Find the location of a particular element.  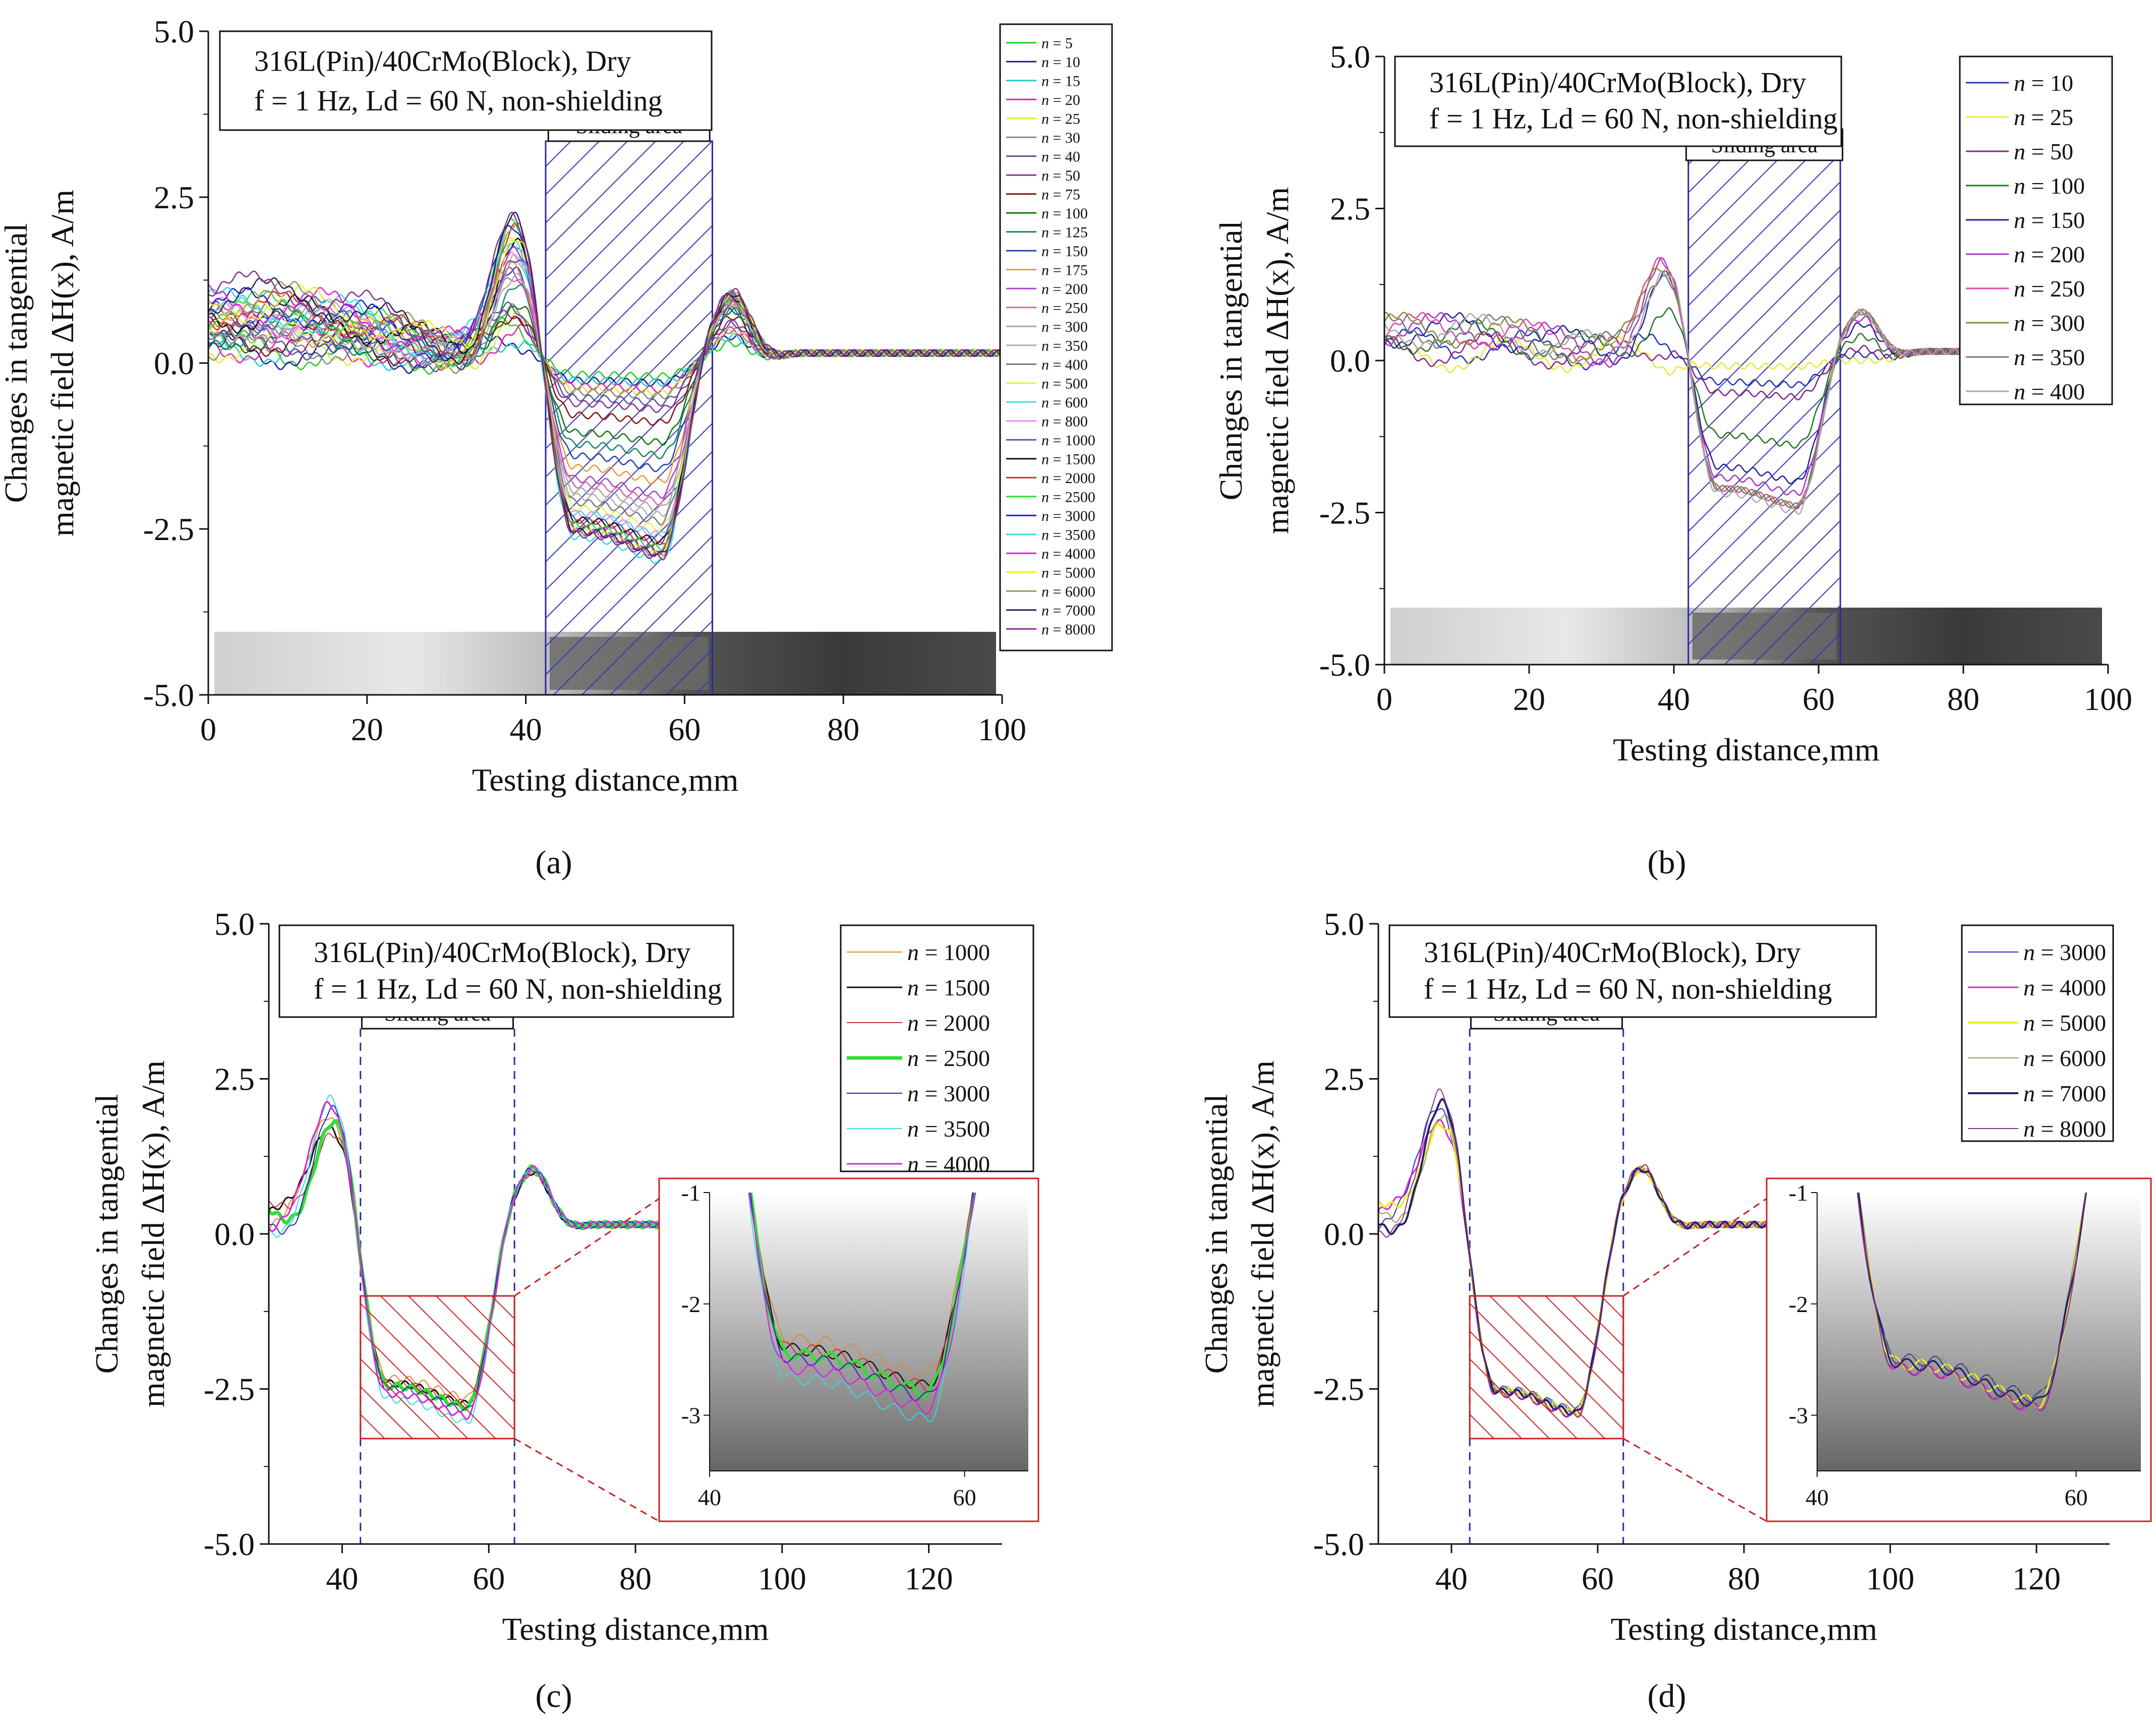

y-tick-label: -5.0 is located at coordinates (1338, 1544).